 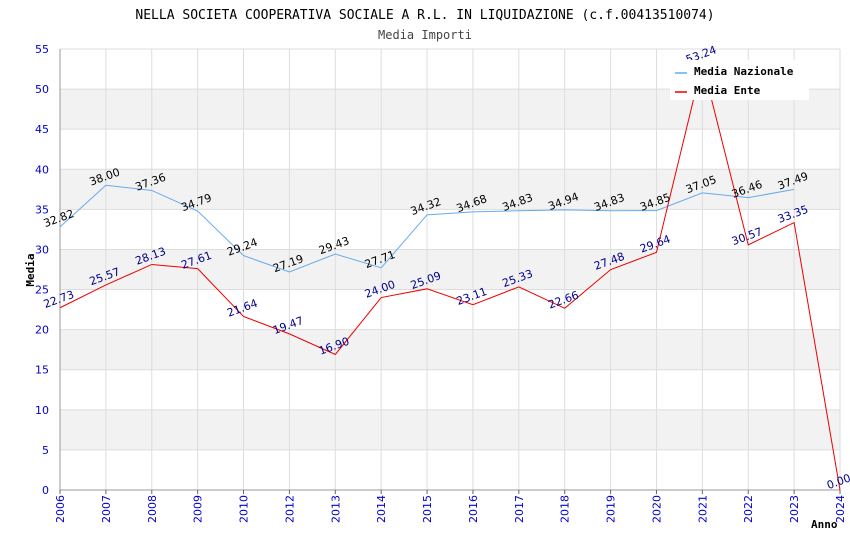 I want to click on x-tick-label: 2014, so click(x=381, y=509).